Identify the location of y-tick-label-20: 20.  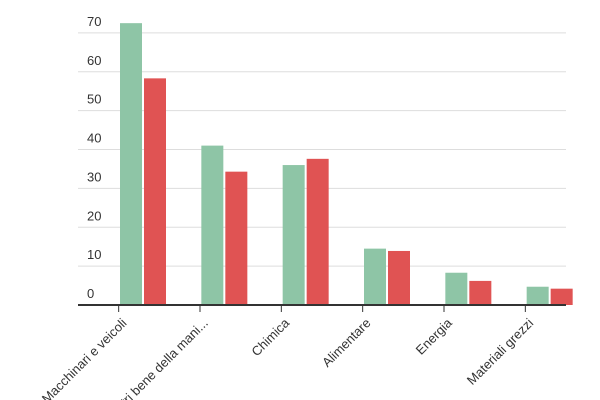
(94, 215).